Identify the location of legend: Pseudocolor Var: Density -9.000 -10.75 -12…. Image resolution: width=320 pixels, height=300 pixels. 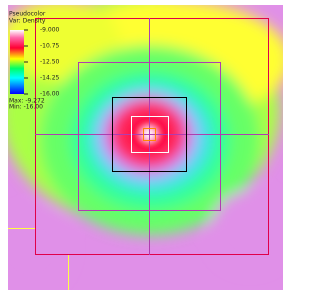
(34, 61).